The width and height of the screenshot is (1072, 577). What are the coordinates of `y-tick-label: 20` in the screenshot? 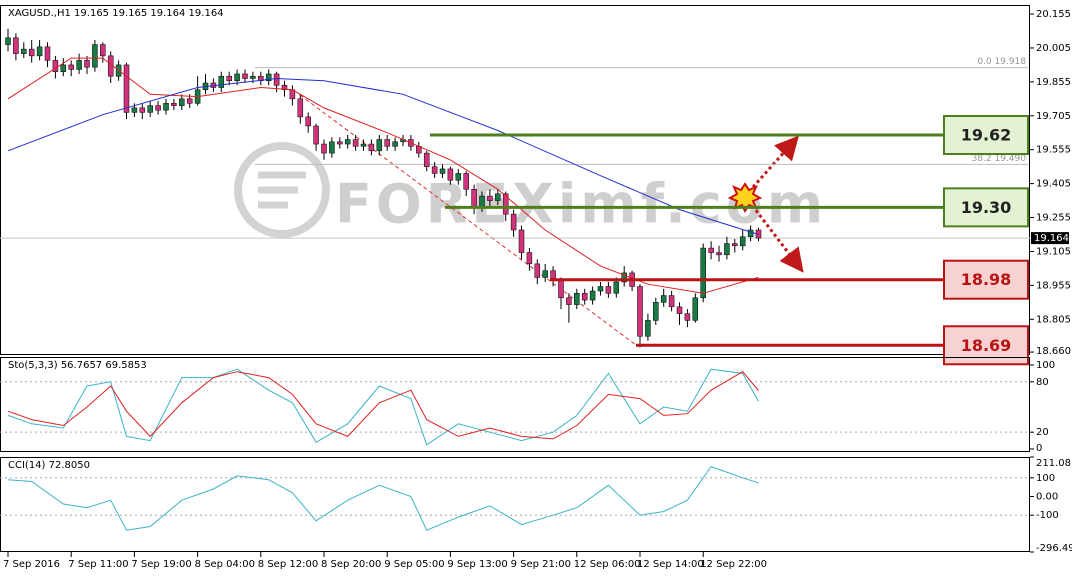 It's located at (1042, 432).